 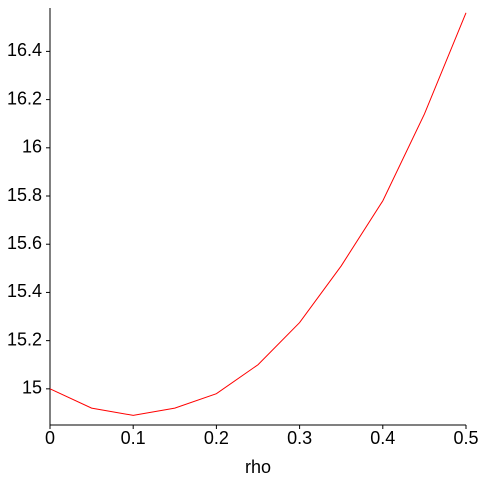 What do you see at coordinates (133, 438) in the screenshot?
I see `x-tick-label: 0.1` at bounding box center [133, 438].